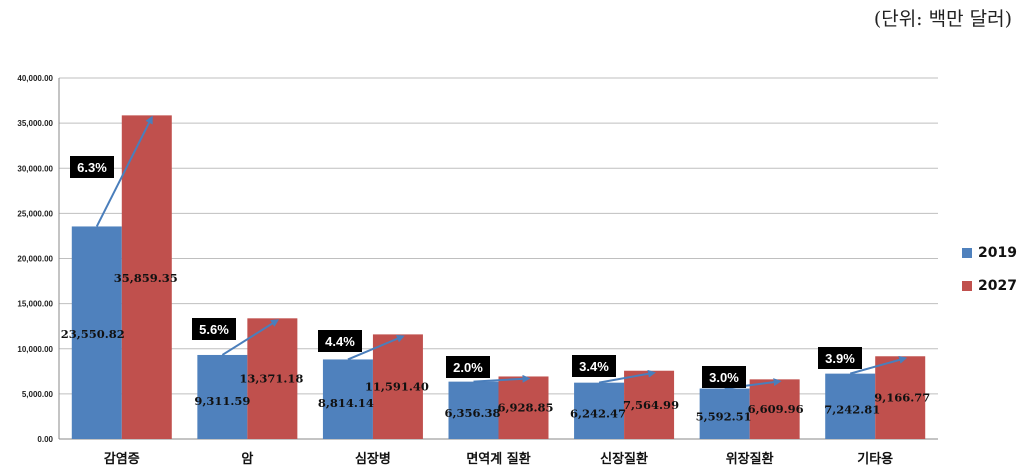  I want to click on data-label-2027: 35,859.35, so click(146, 278).